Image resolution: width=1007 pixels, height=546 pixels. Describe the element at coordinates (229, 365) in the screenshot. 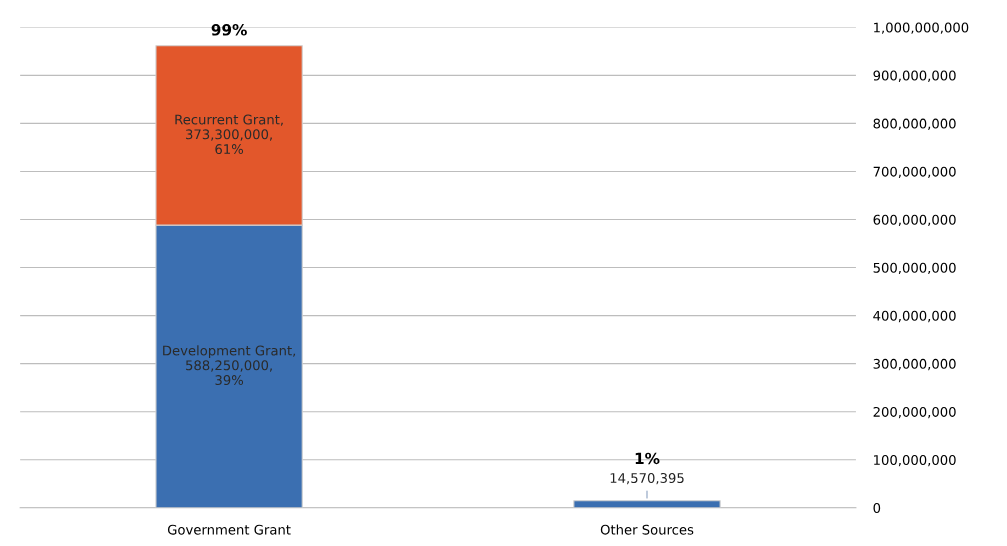

I see `data-label: Development Grant, 588,250,000, 39%` at that location.